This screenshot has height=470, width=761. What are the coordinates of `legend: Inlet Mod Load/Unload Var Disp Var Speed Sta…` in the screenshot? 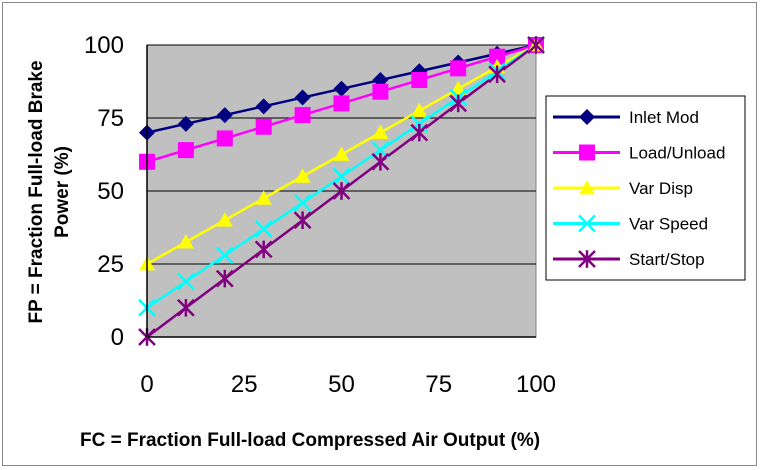 It's located at (645, 188).